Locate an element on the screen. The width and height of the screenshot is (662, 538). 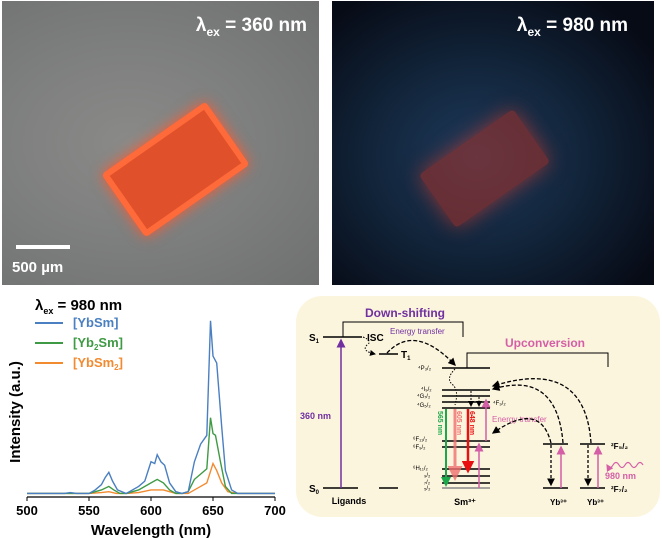
s0-label: S0 is located at coordinates (314, 490).